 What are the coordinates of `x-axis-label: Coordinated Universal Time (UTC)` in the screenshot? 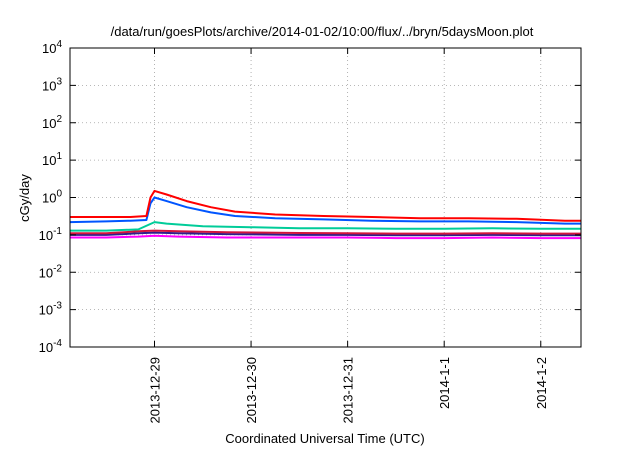 It's located at (324, 438).